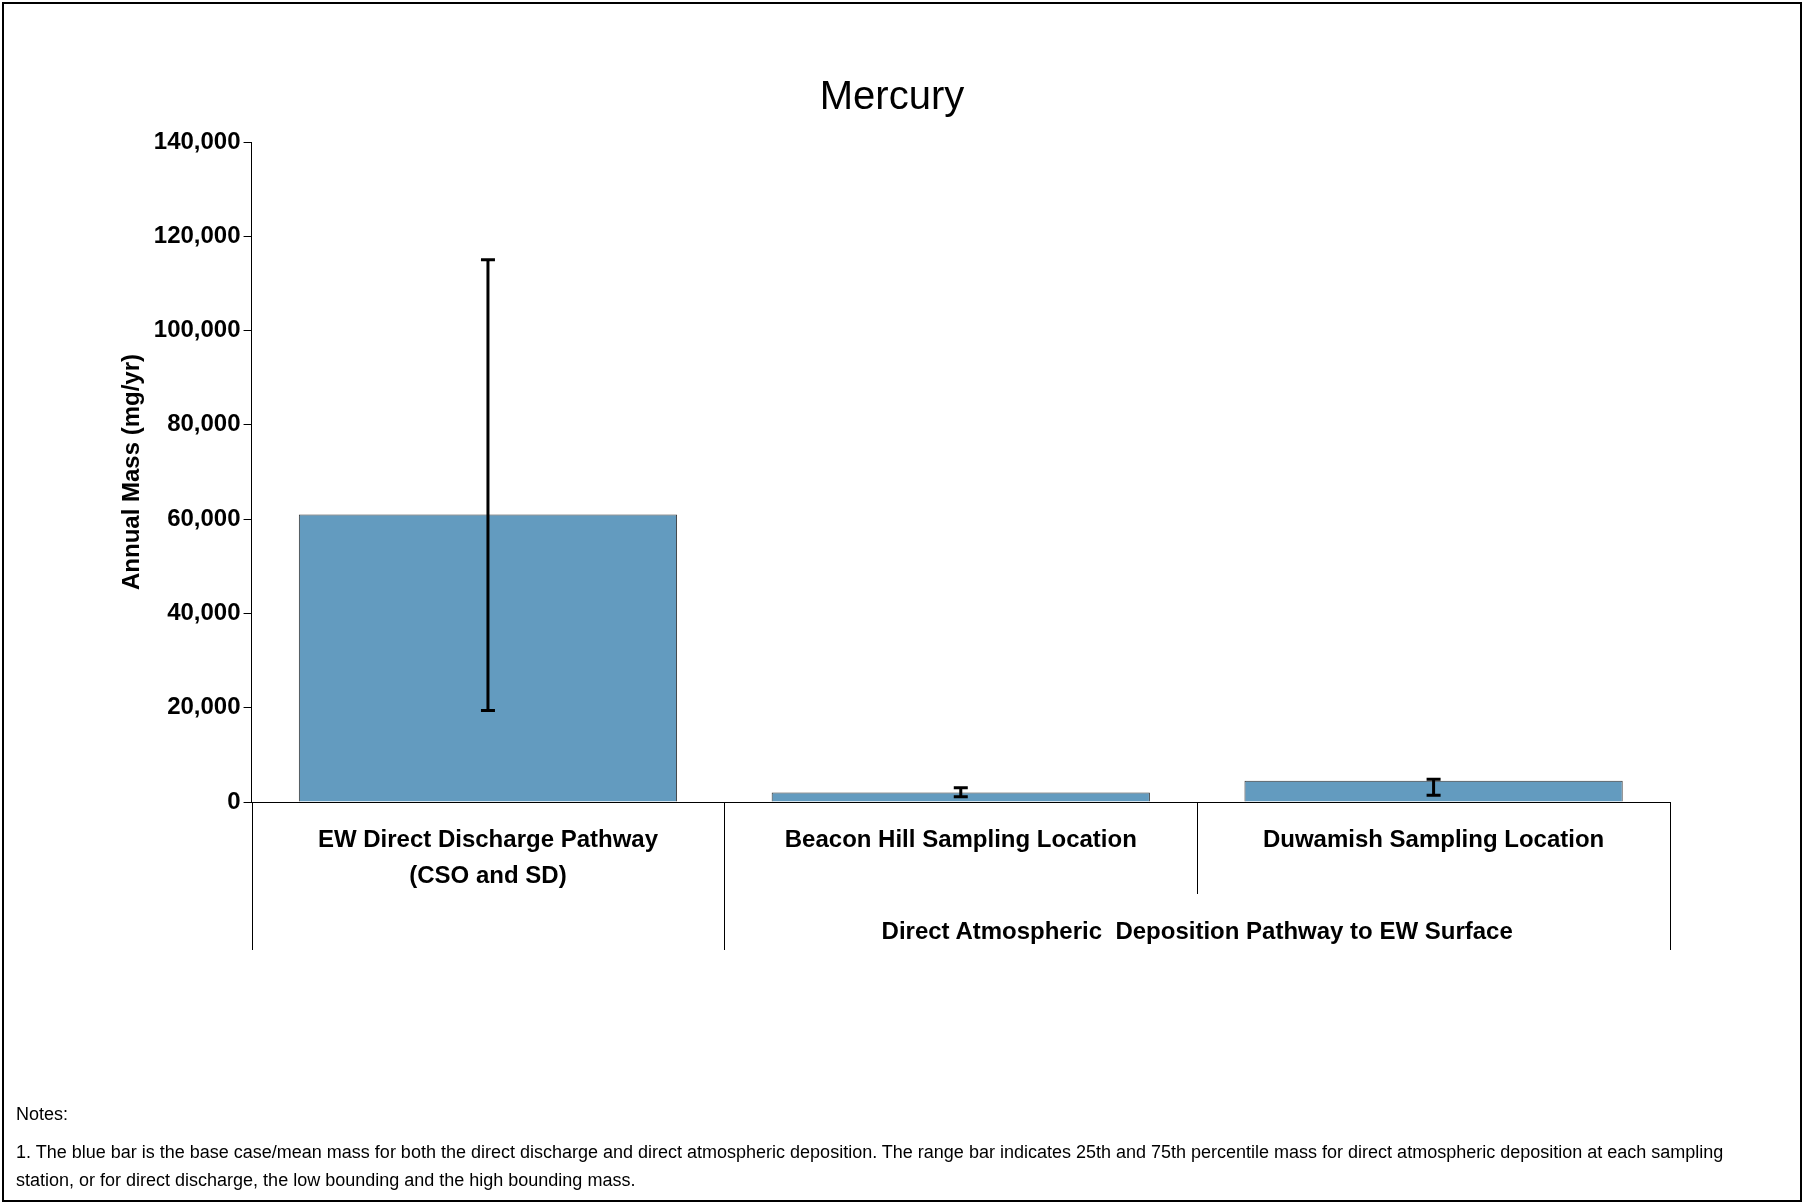 The image size is (1804, 1204). I want to click on y-tick-label: 0, so click(234, 800).